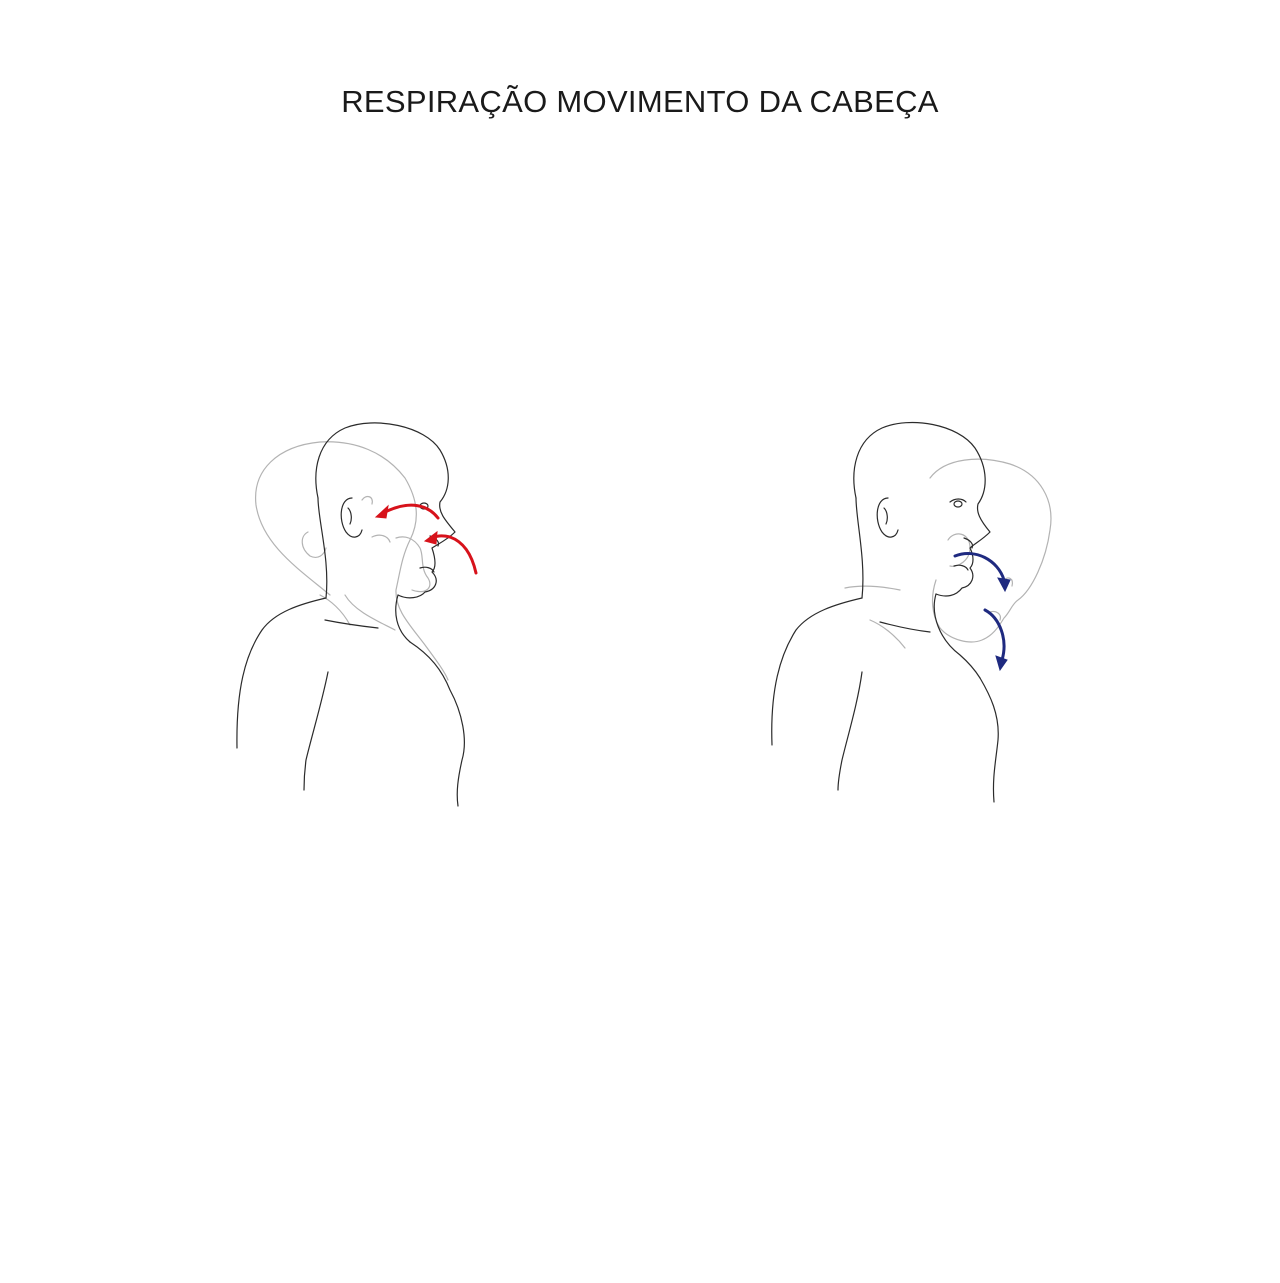 The height and width of the screenshot is (1283, 1280). What do you see at coordinates (411, 511) in the screenshot?
I see `inhale-arrow-upper` at bounding box center [411, 511].